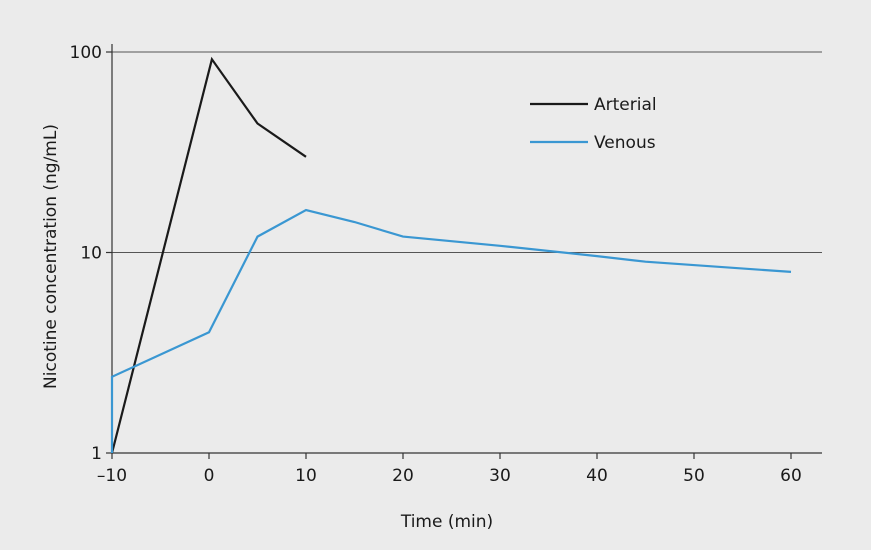 The height and width of the screenshot is (550, 871). What do you see at coordinates (112, 476) in the screenshot?
I see `x-tick-label: –10` at bounding box center [112, 476].